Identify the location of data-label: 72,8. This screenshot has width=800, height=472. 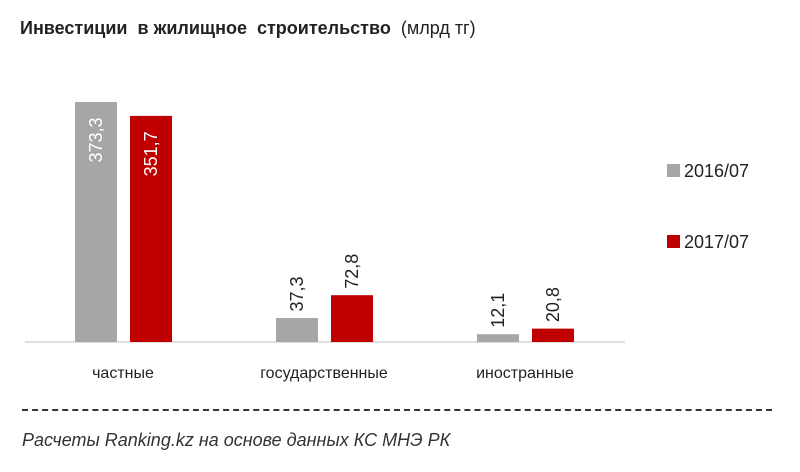
(352, 271).